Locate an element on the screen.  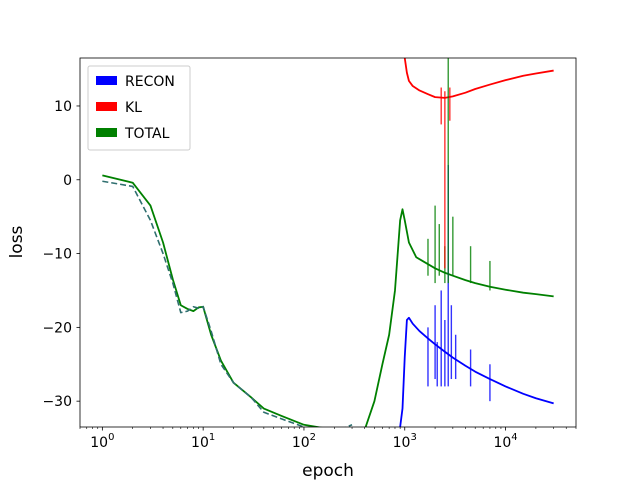
x-tick-label: 10⁴ is located at coordinates (505, 441).